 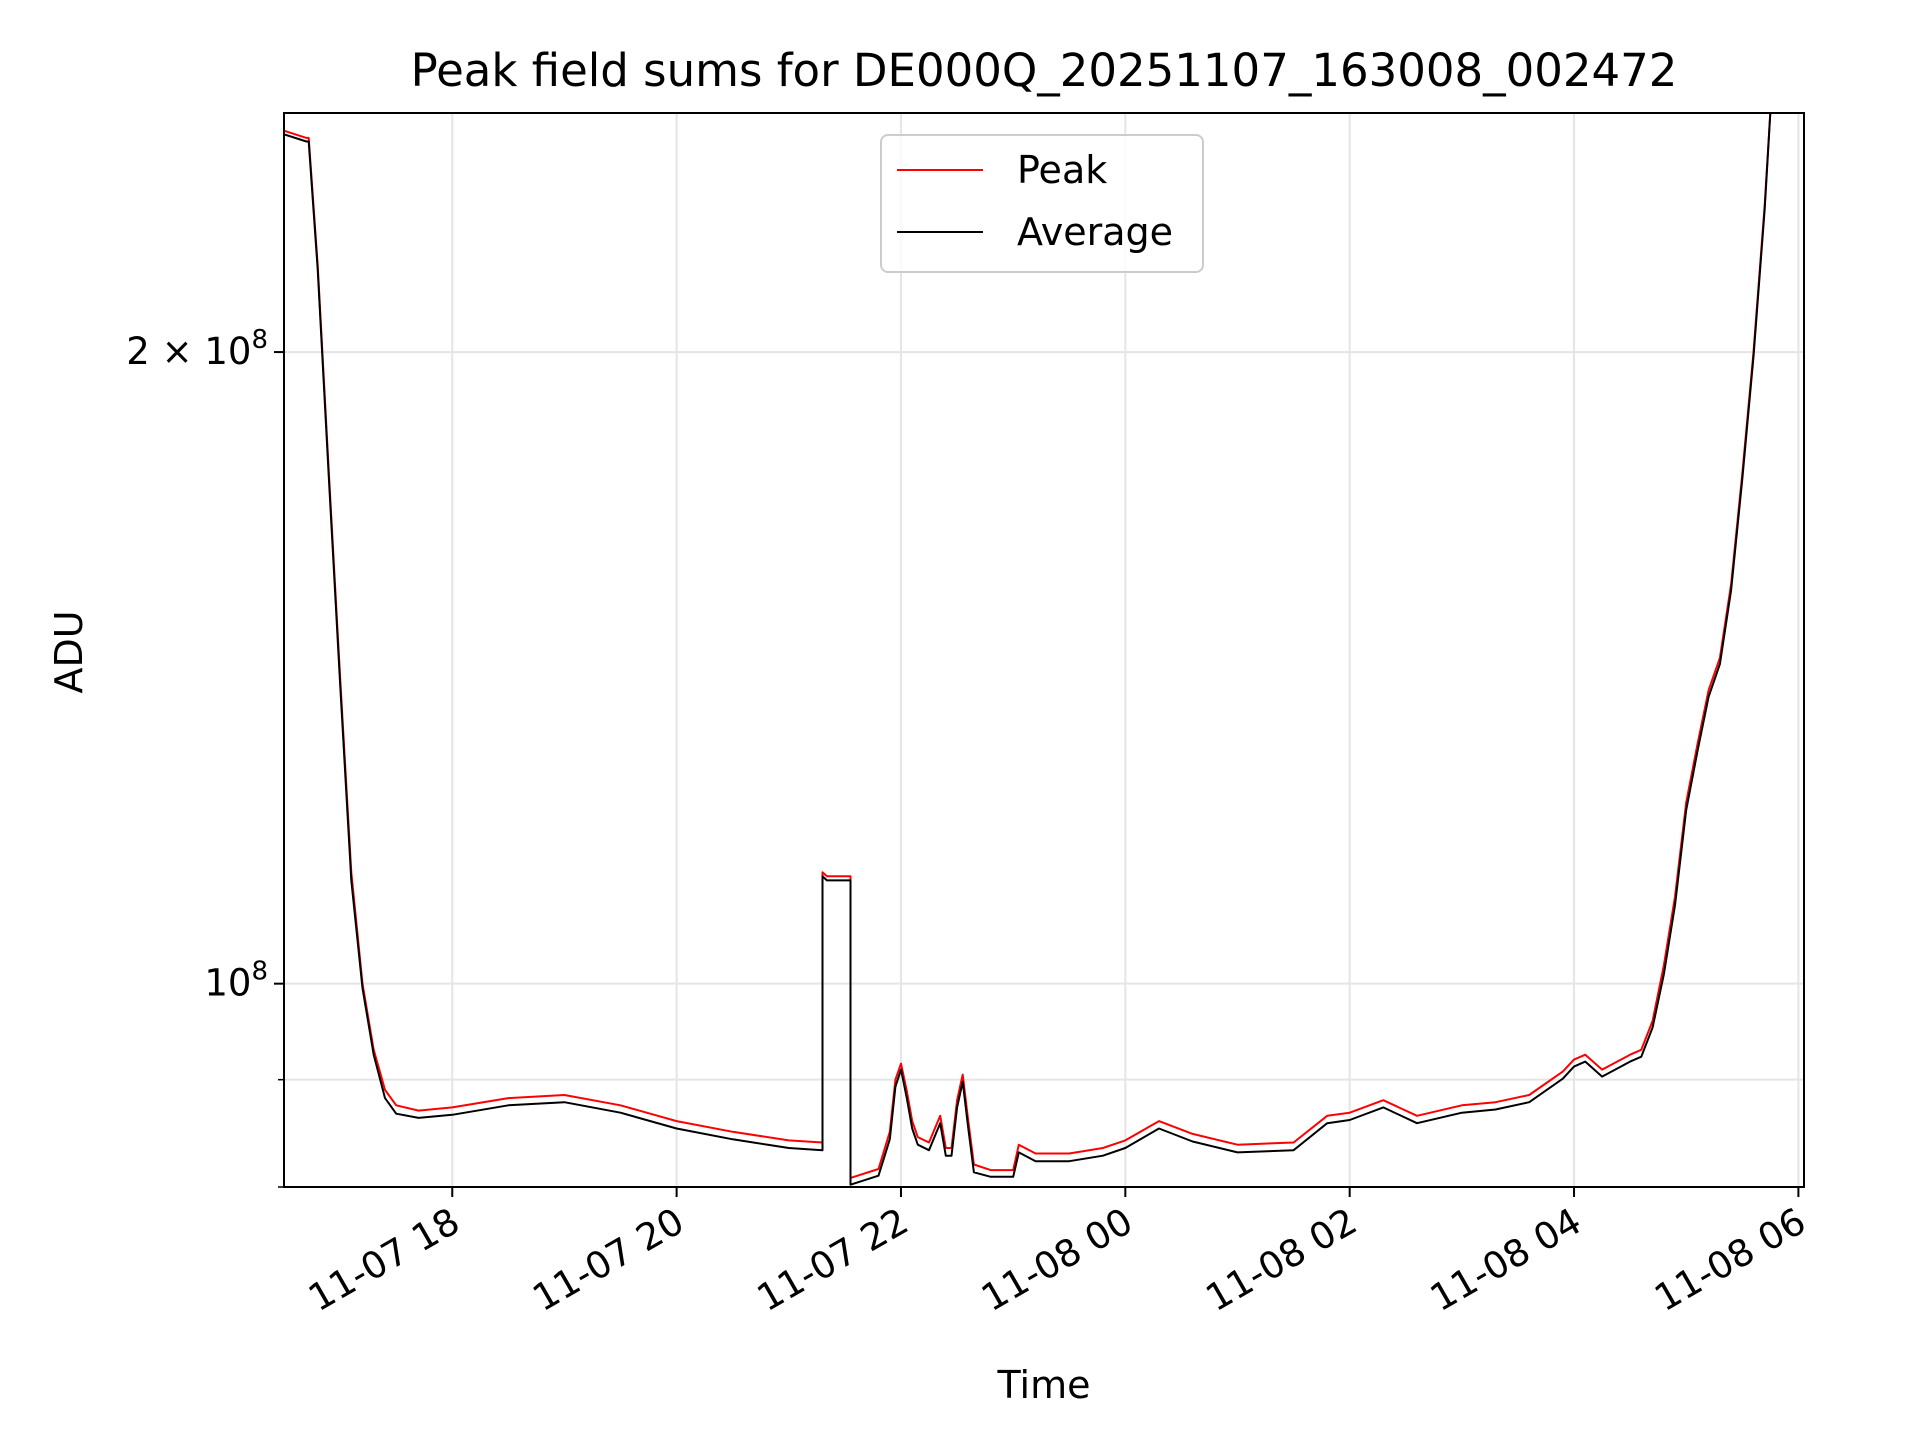 I want to click on y-tick-label: 108, so click(x=236, y=981).